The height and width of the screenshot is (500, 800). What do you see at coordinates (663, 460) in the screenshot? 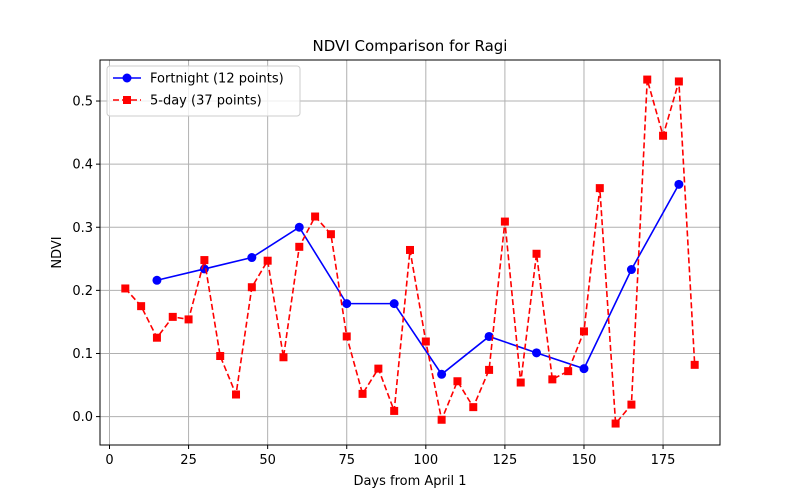
I see `x-tick-label: 175` at bounding box center [663, 460].